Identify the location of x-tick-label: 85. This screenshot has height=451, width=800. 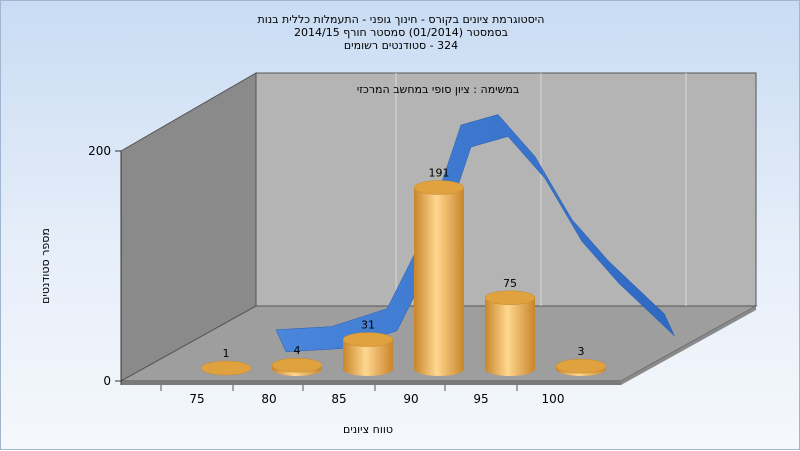
(338, 399).